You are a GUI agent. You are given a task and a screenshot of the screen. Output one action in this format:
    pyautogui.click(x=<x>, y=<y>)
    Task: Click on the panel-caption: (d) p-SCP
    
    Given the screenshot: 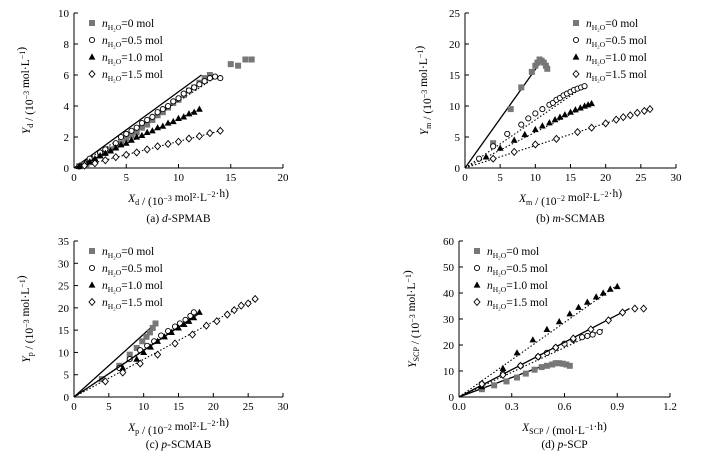 What is the action you would take?
    pyautogui.click(x=564, y=445)
    